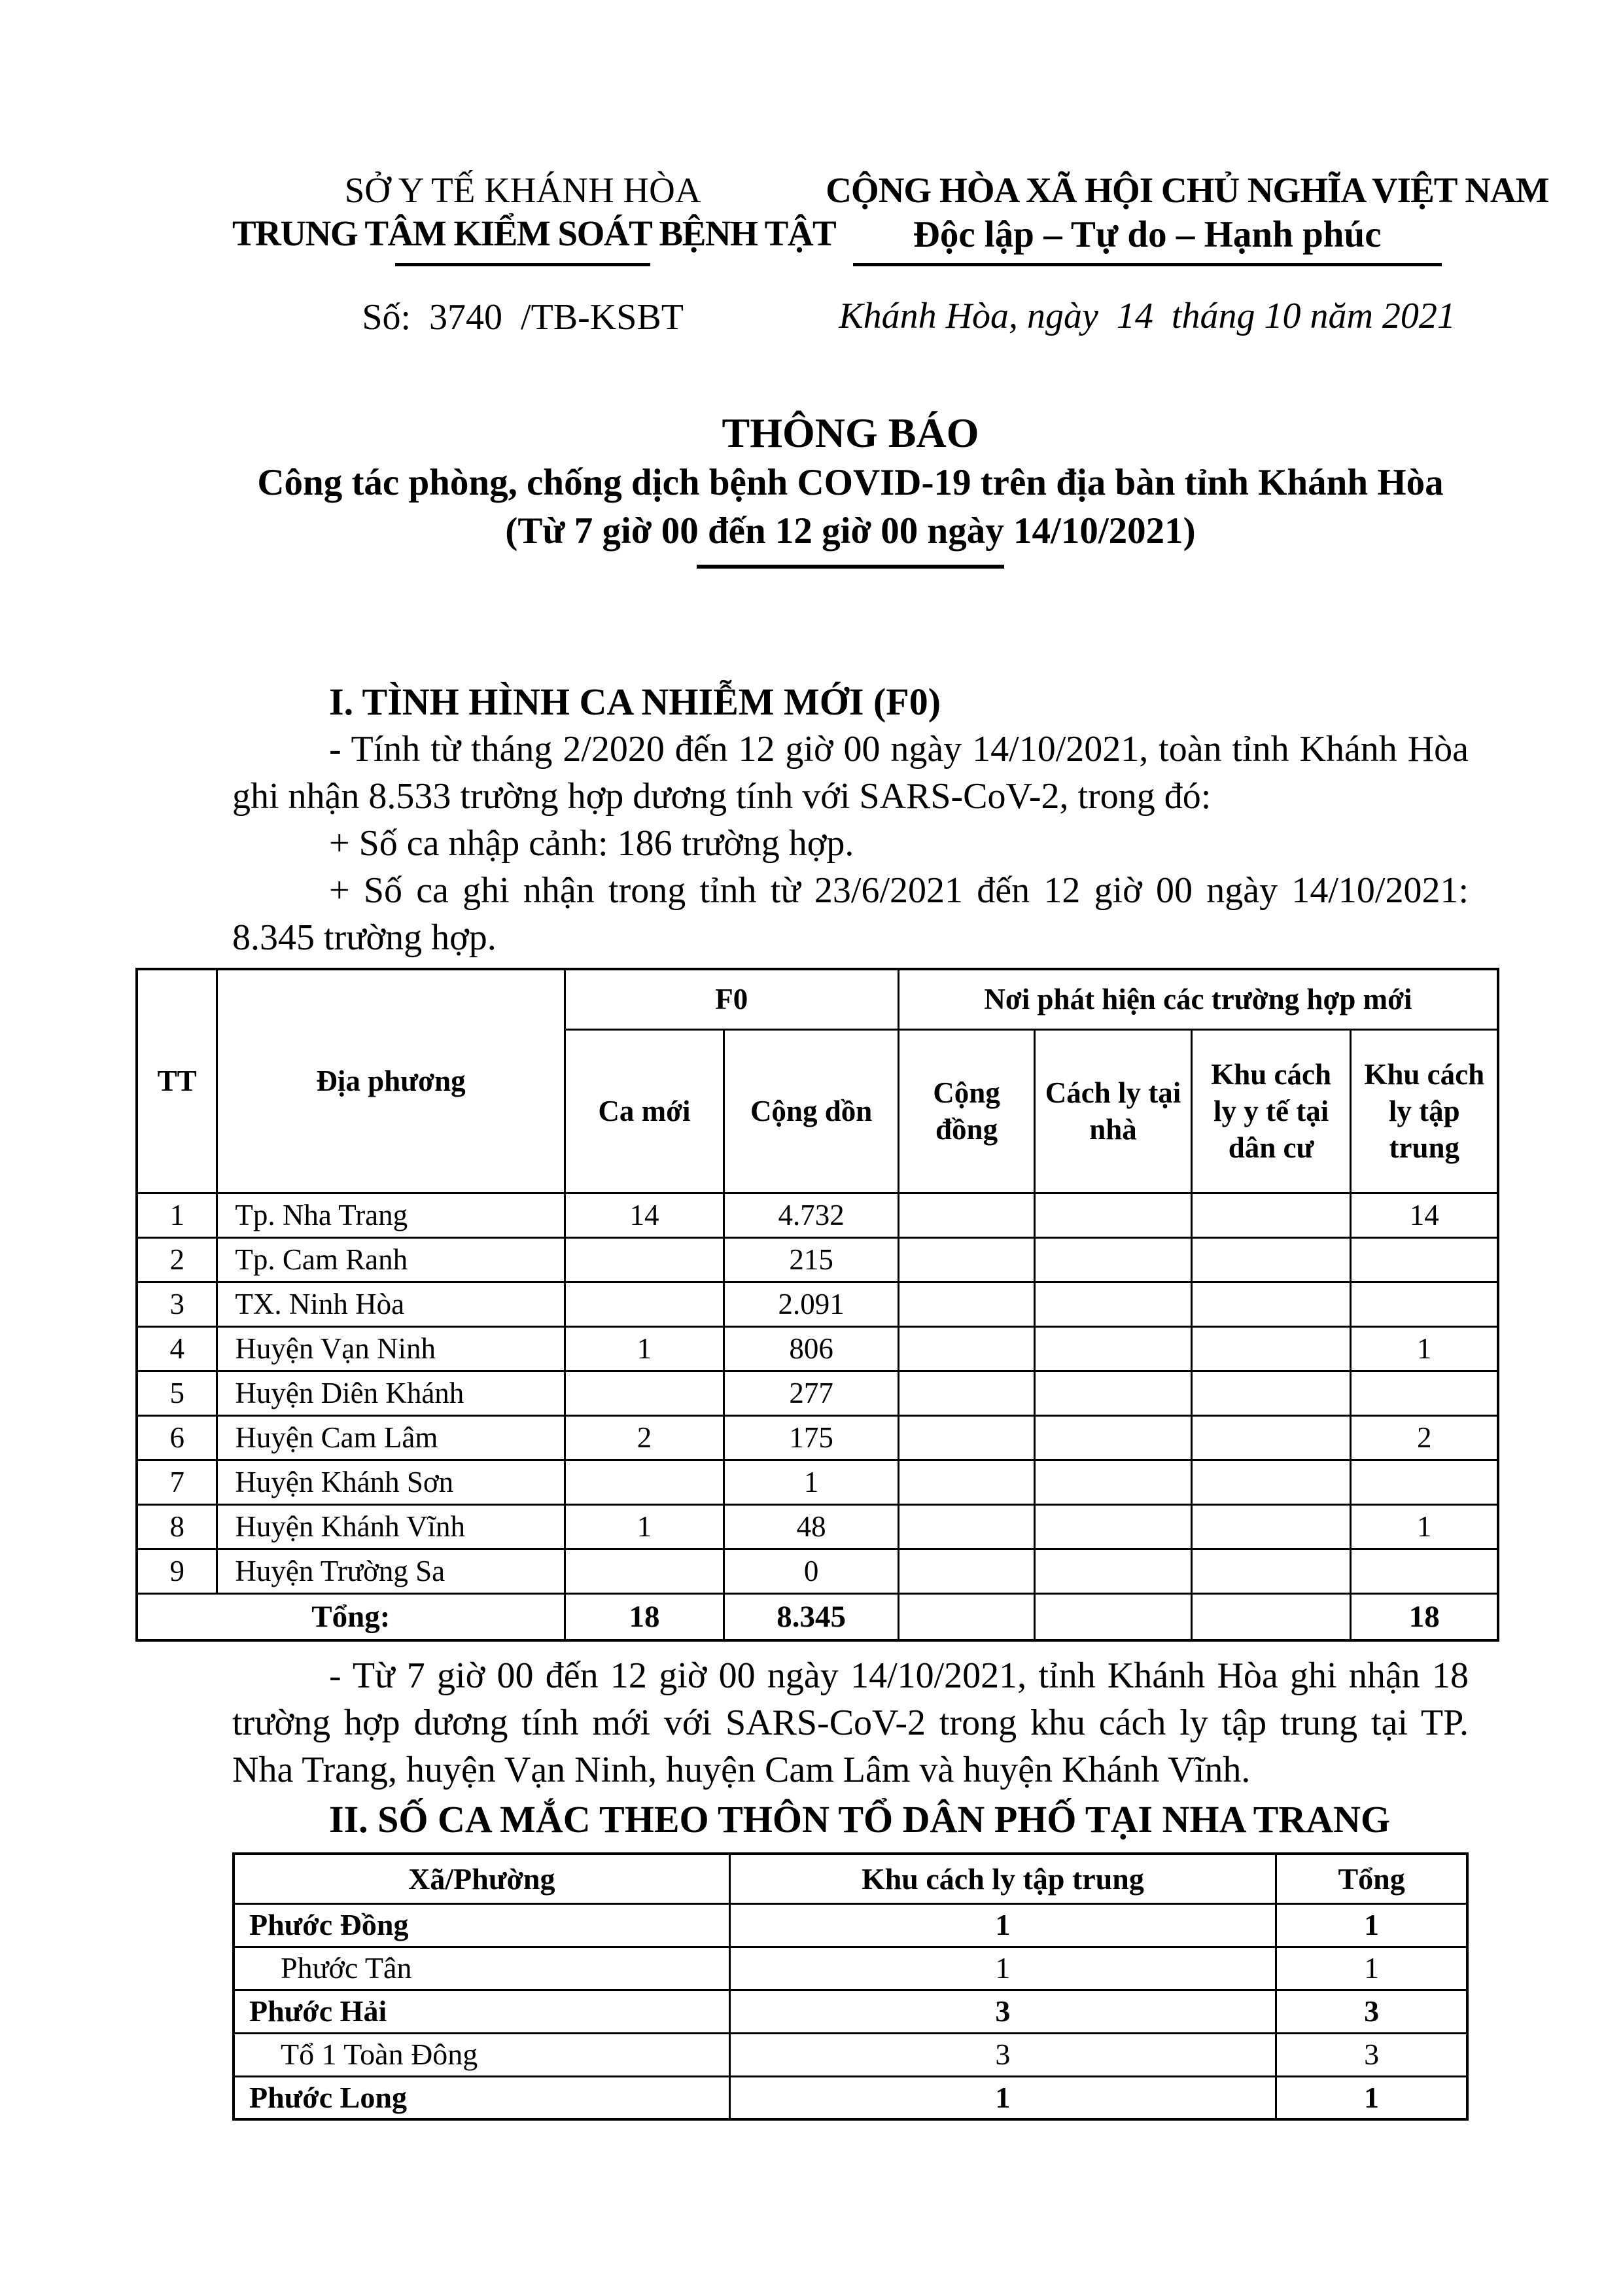  Describe the element at coordinates (811, 1393) in the screenshot. I see `cell-cumulative: 277` at that location.